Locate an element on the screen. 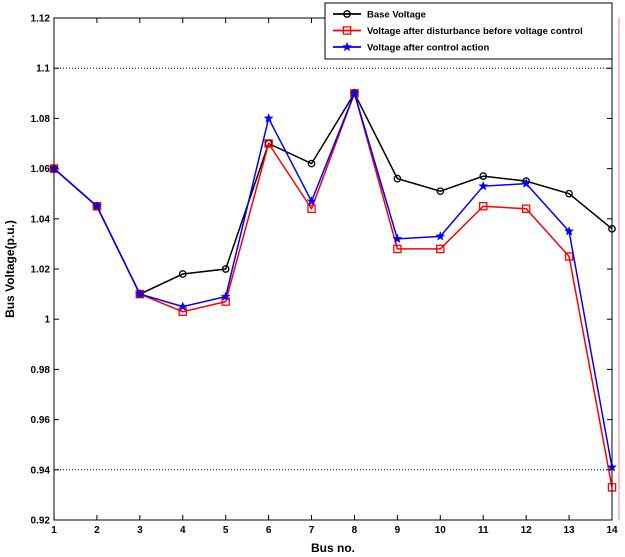  x-tick-label-6: 7 is located at coordinates (312, 530).